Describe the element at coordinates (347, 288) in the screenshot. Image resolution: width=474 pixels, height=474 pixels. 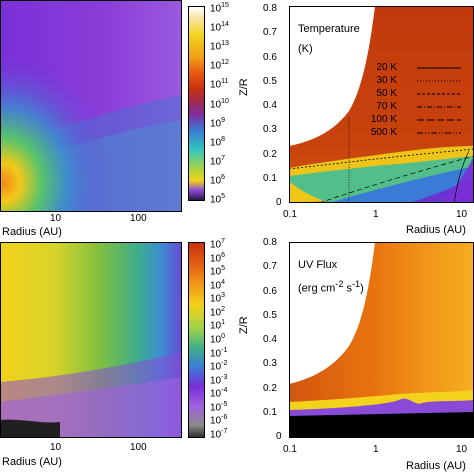
I see `uv-unit-part-2: s` at that location.